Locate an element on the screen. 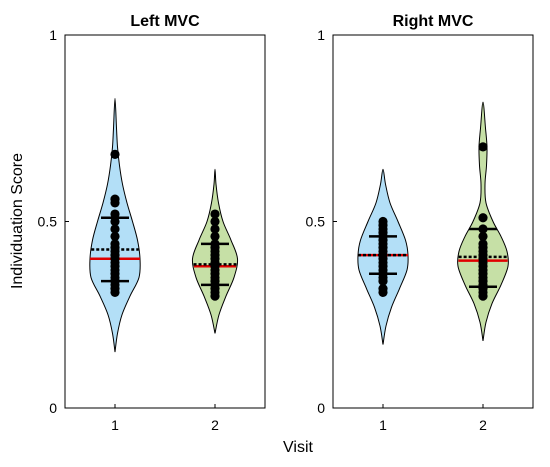  y-tick-label-right-mvc-2: 1 is located at coordinates (321, 35).